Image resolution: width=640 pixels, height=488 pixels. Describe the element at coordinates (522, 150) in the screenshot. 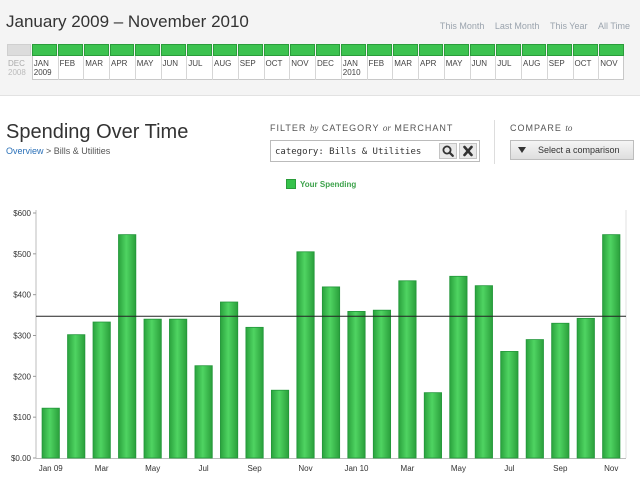

I see `caret-down-icon` at that location.